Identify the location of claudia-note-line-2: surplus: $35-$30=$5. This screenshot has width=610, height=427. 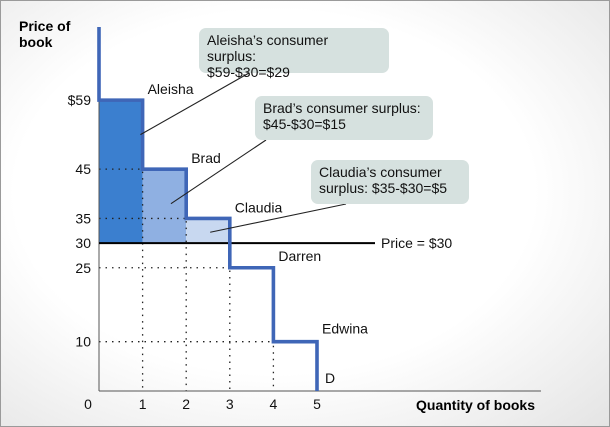
(383, 188).